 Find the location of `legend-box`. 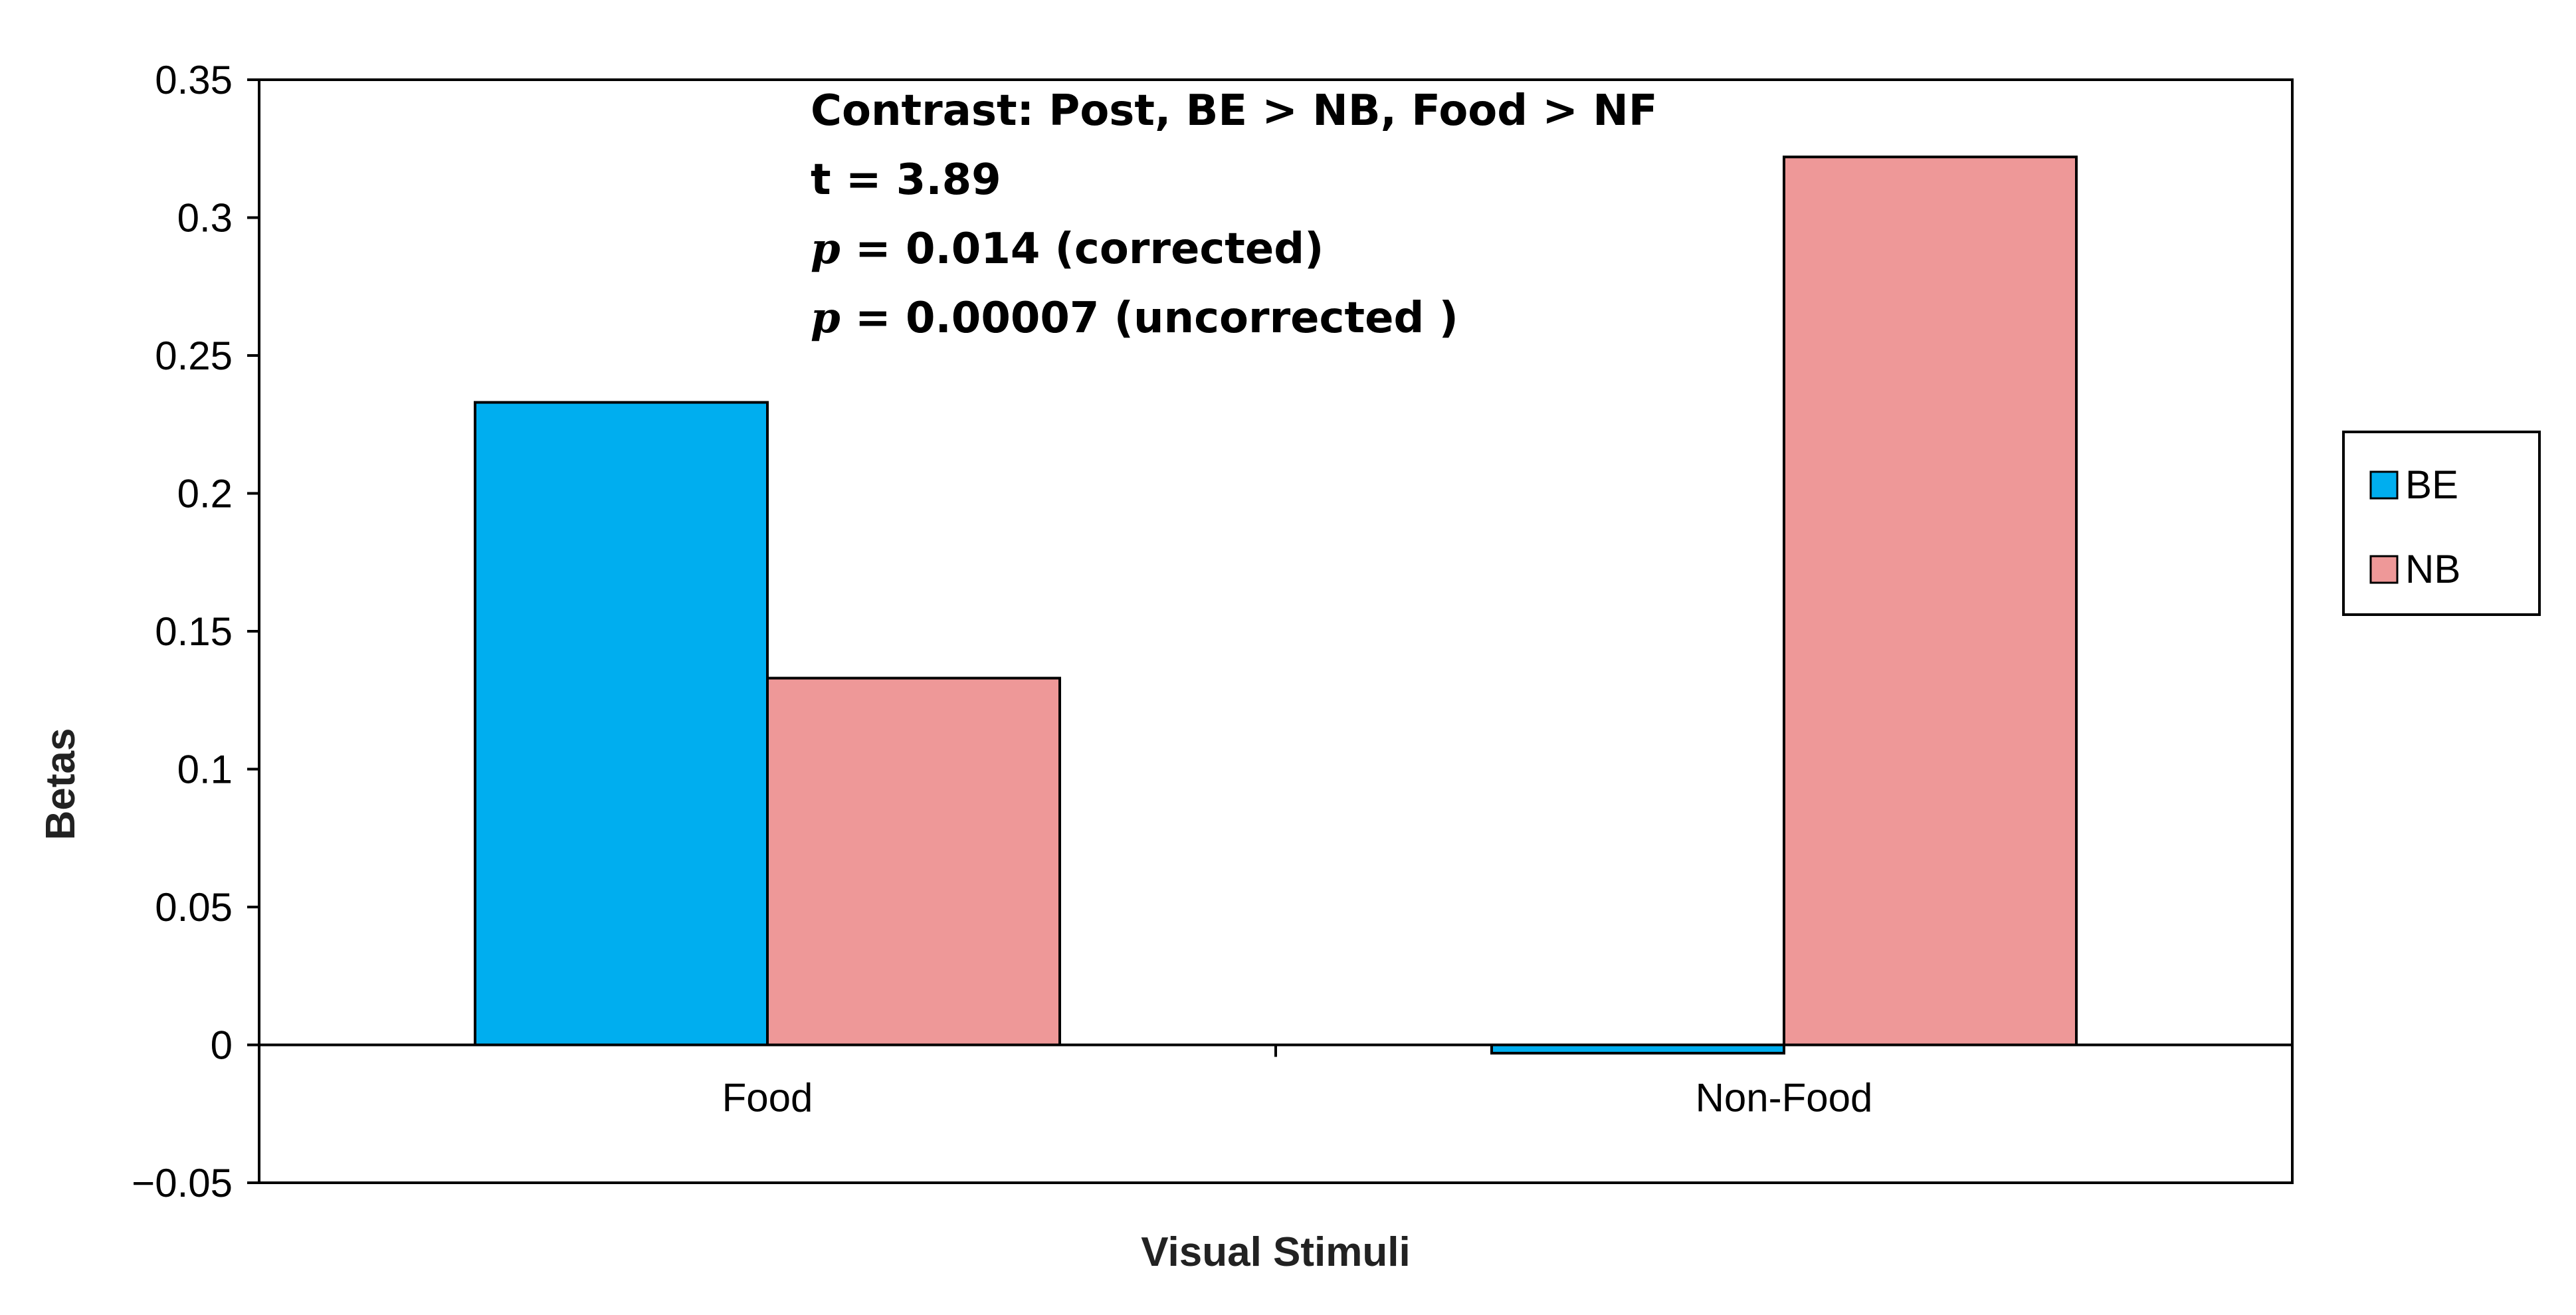

legend-box is located at coordinates (2441, 524).